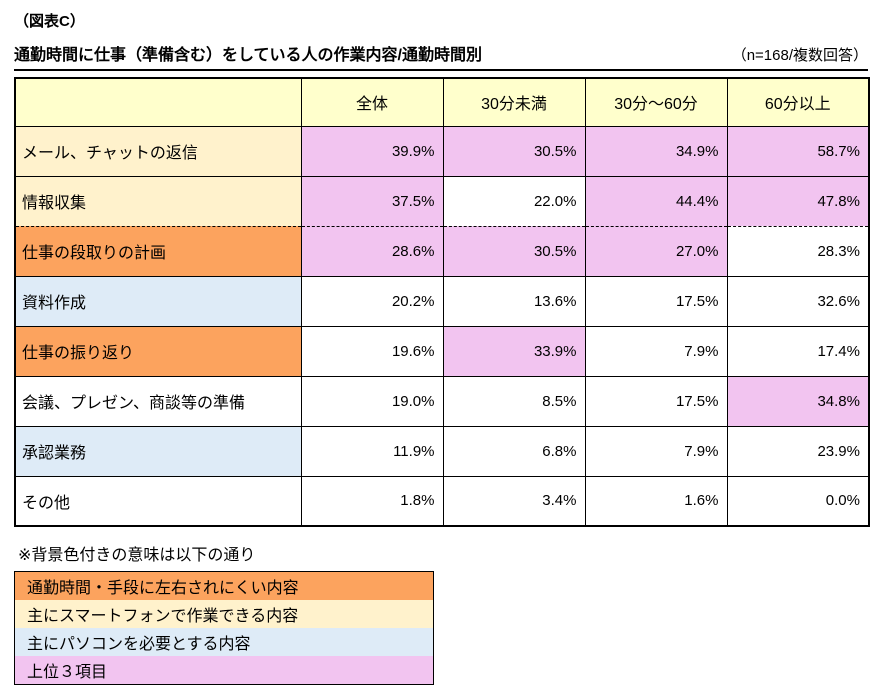 Image resolution: width=882 pixels, height=694 pixels. What do you see at coordinates (372, 301) in the screenshot?
I see `value-cell: 20.2%` at bounding box center [372, 301].